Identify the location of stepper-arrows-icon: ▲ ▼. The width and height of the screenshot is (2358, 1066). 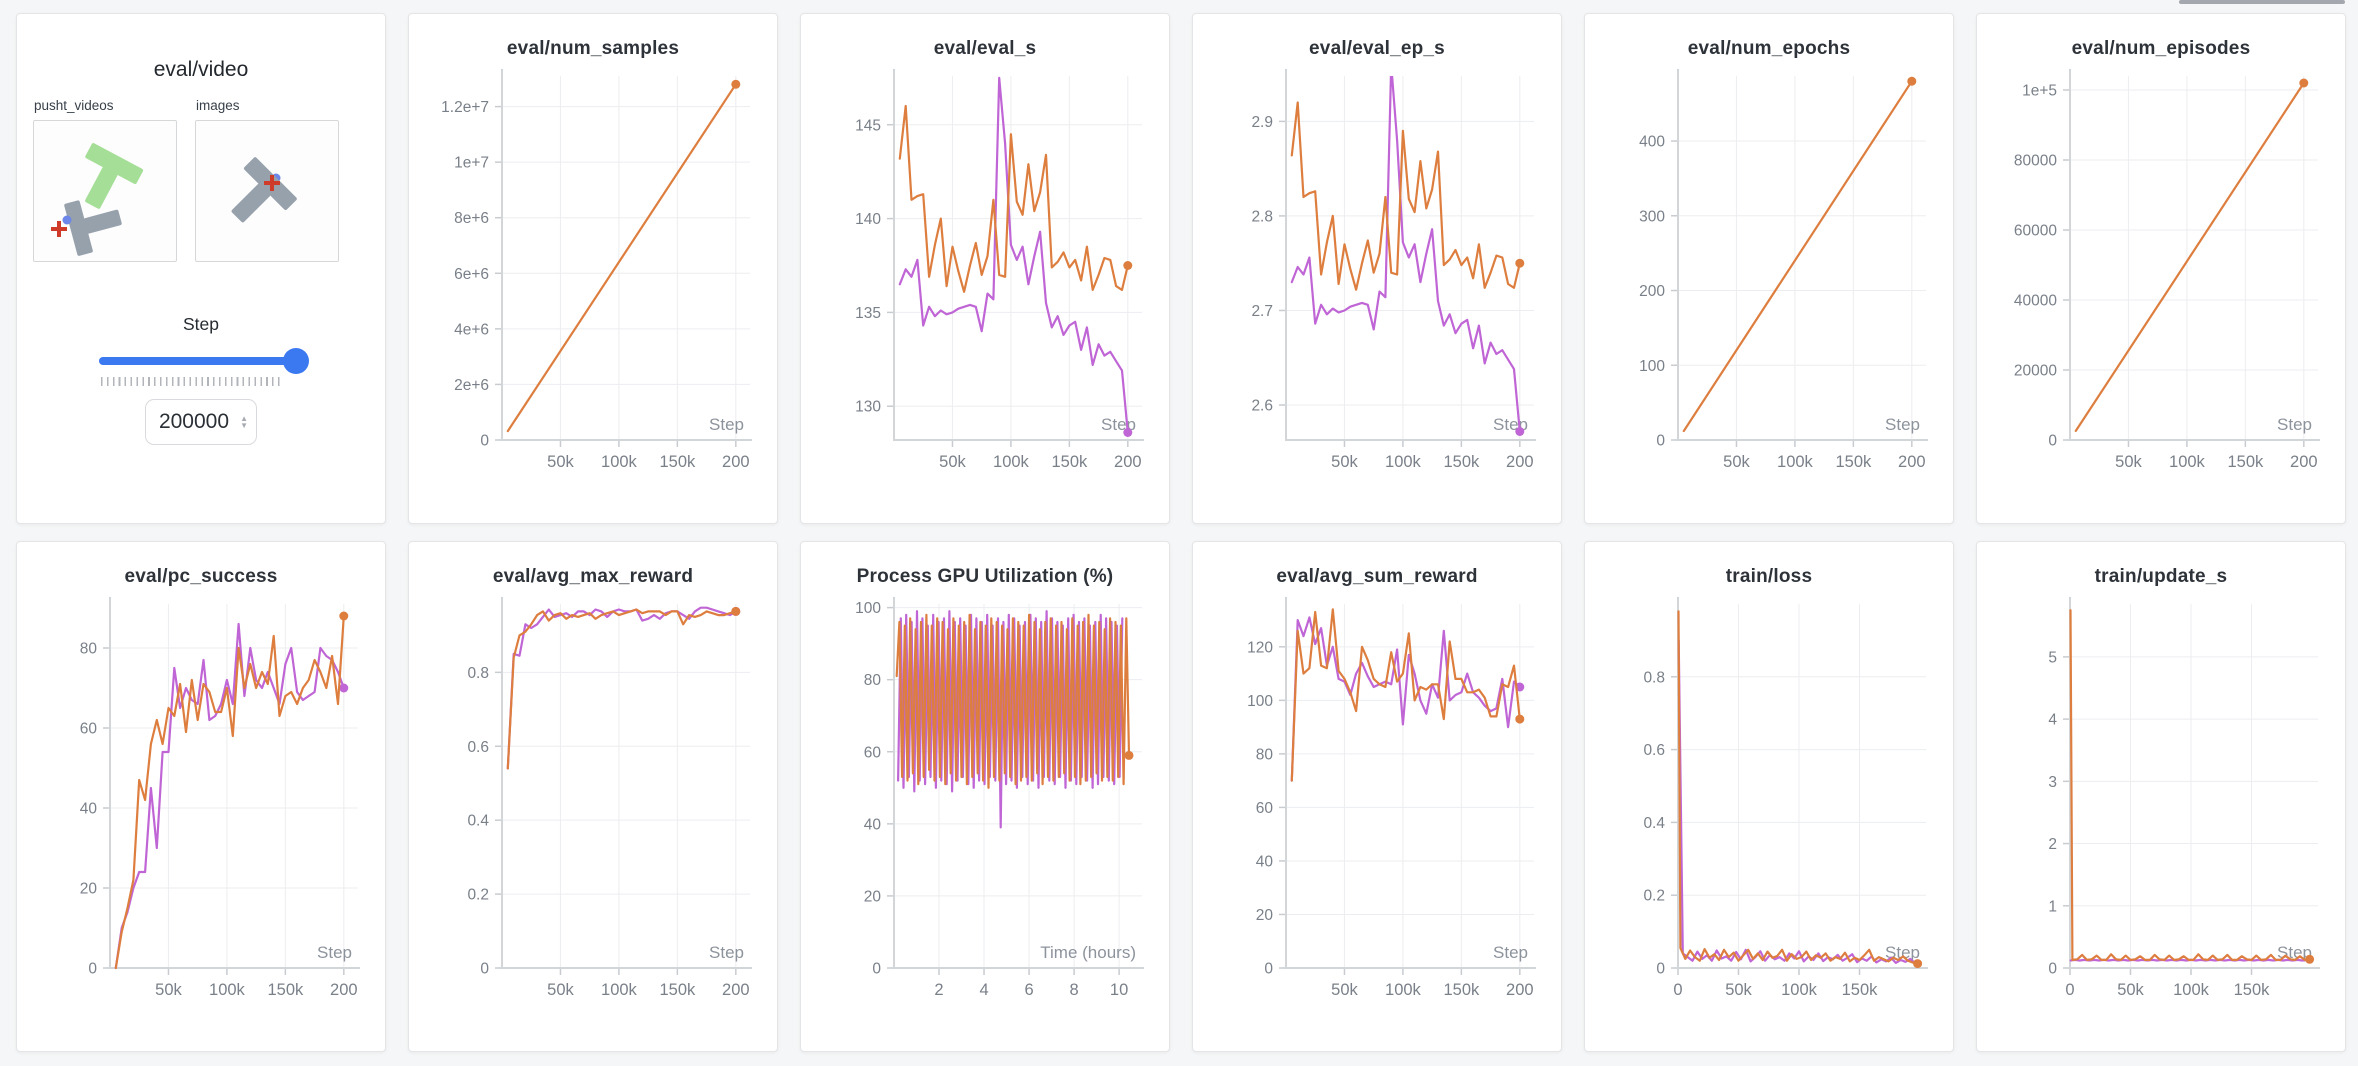
(244, 422).